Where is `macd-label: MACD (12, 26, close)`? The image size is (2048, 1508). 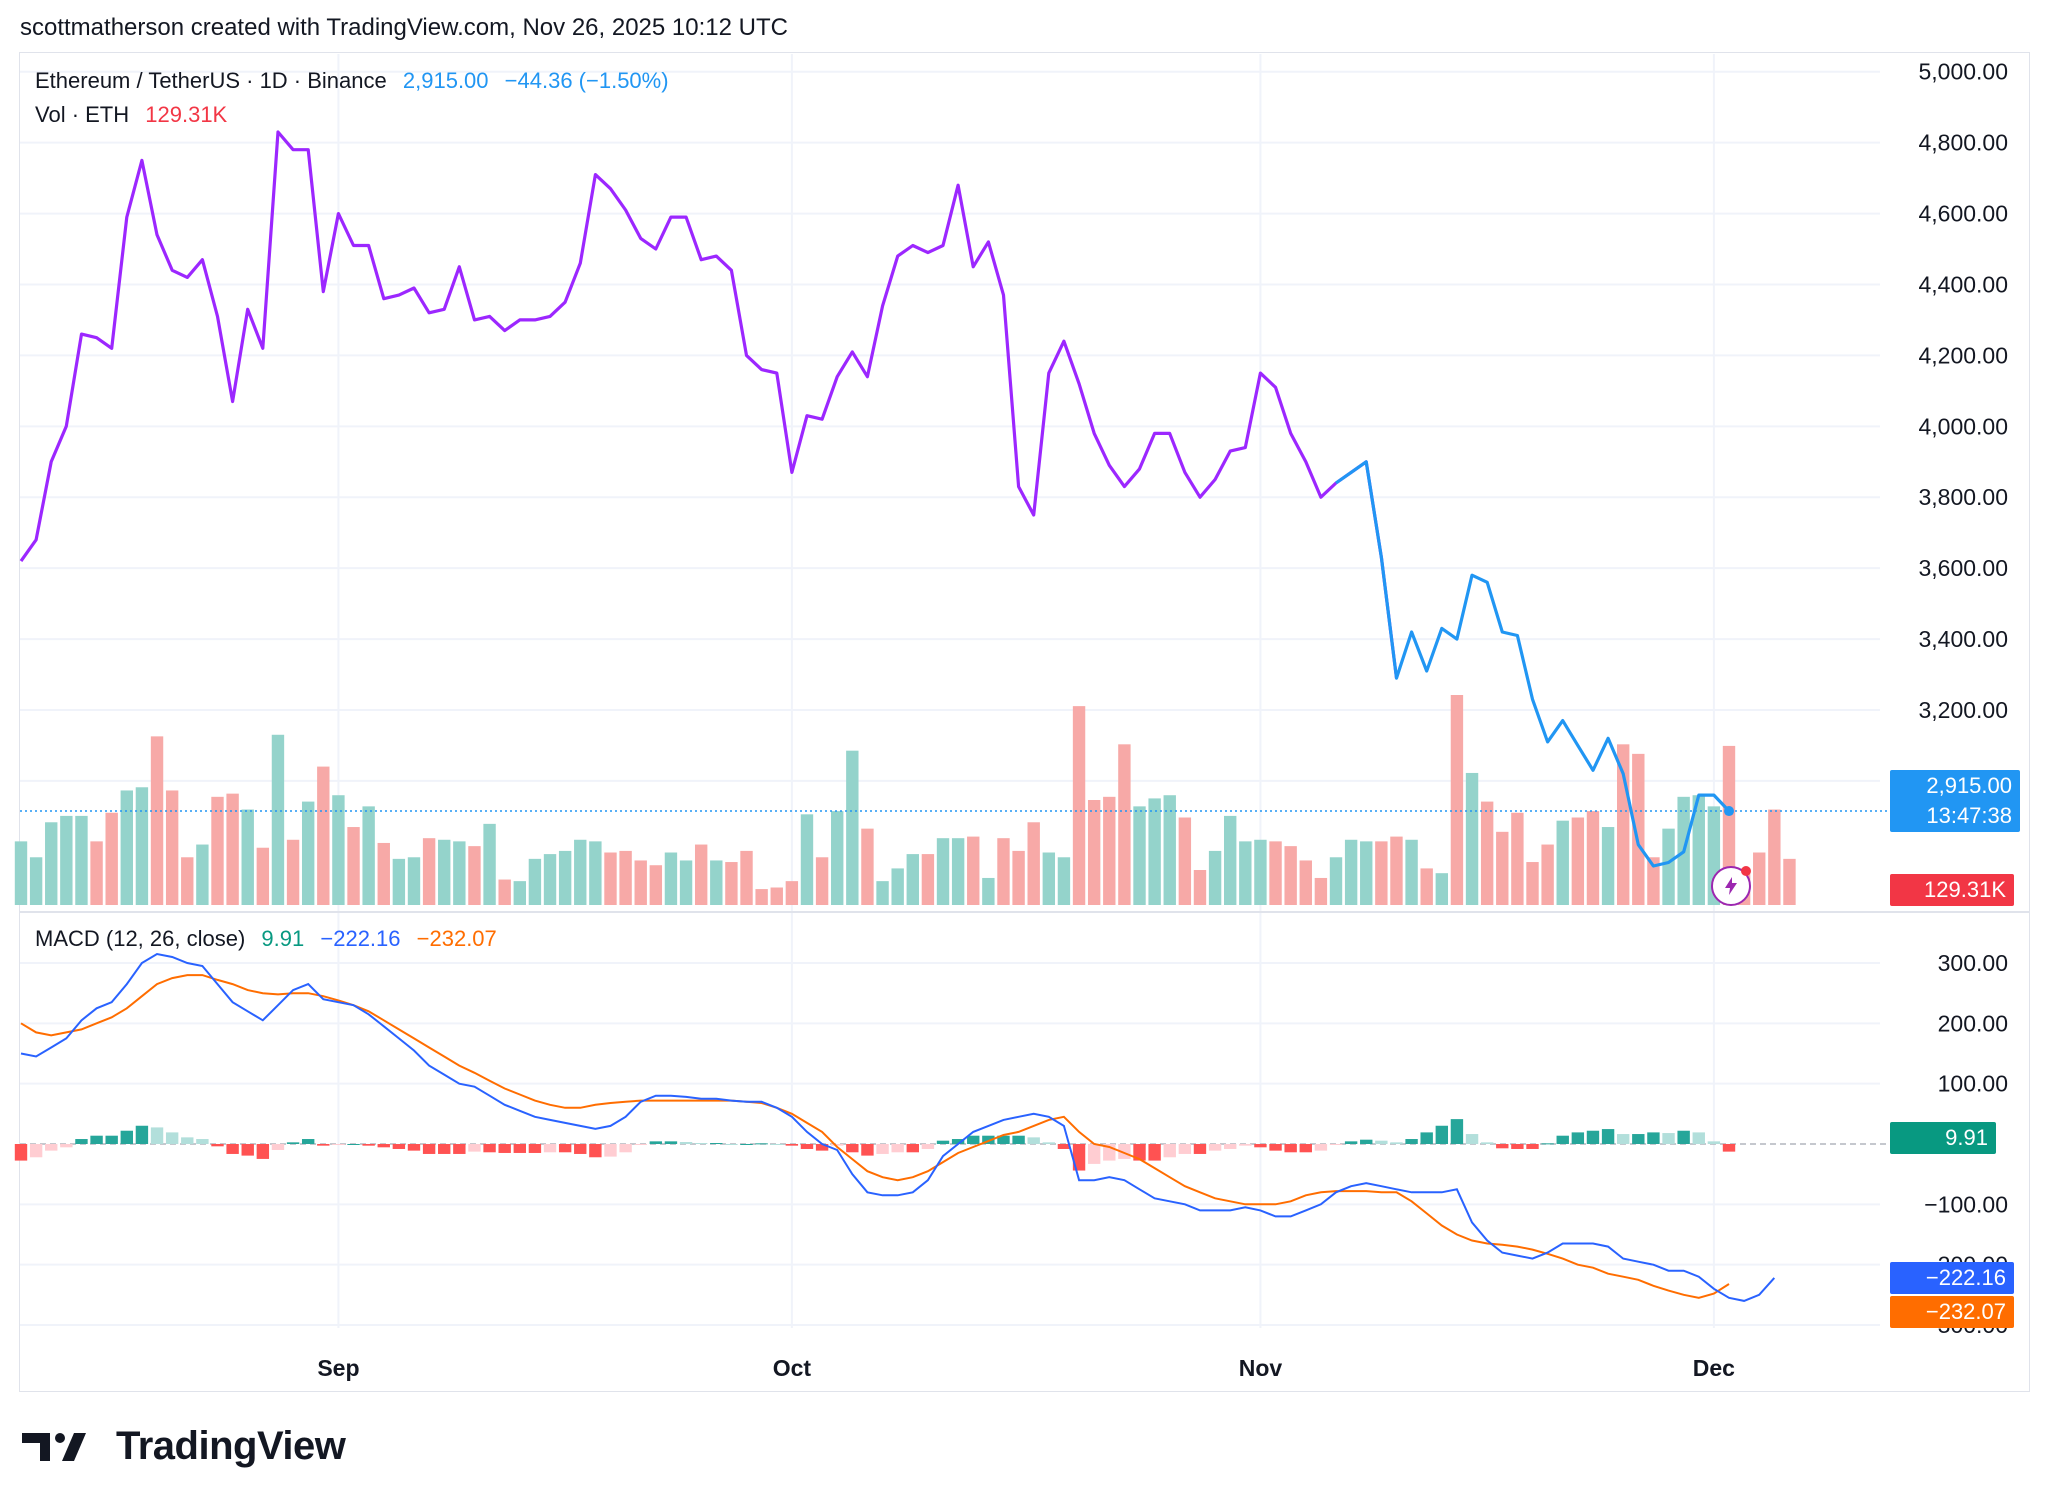
macd-label: MACD (12, 26, close) is located at coordinates (140, 938).